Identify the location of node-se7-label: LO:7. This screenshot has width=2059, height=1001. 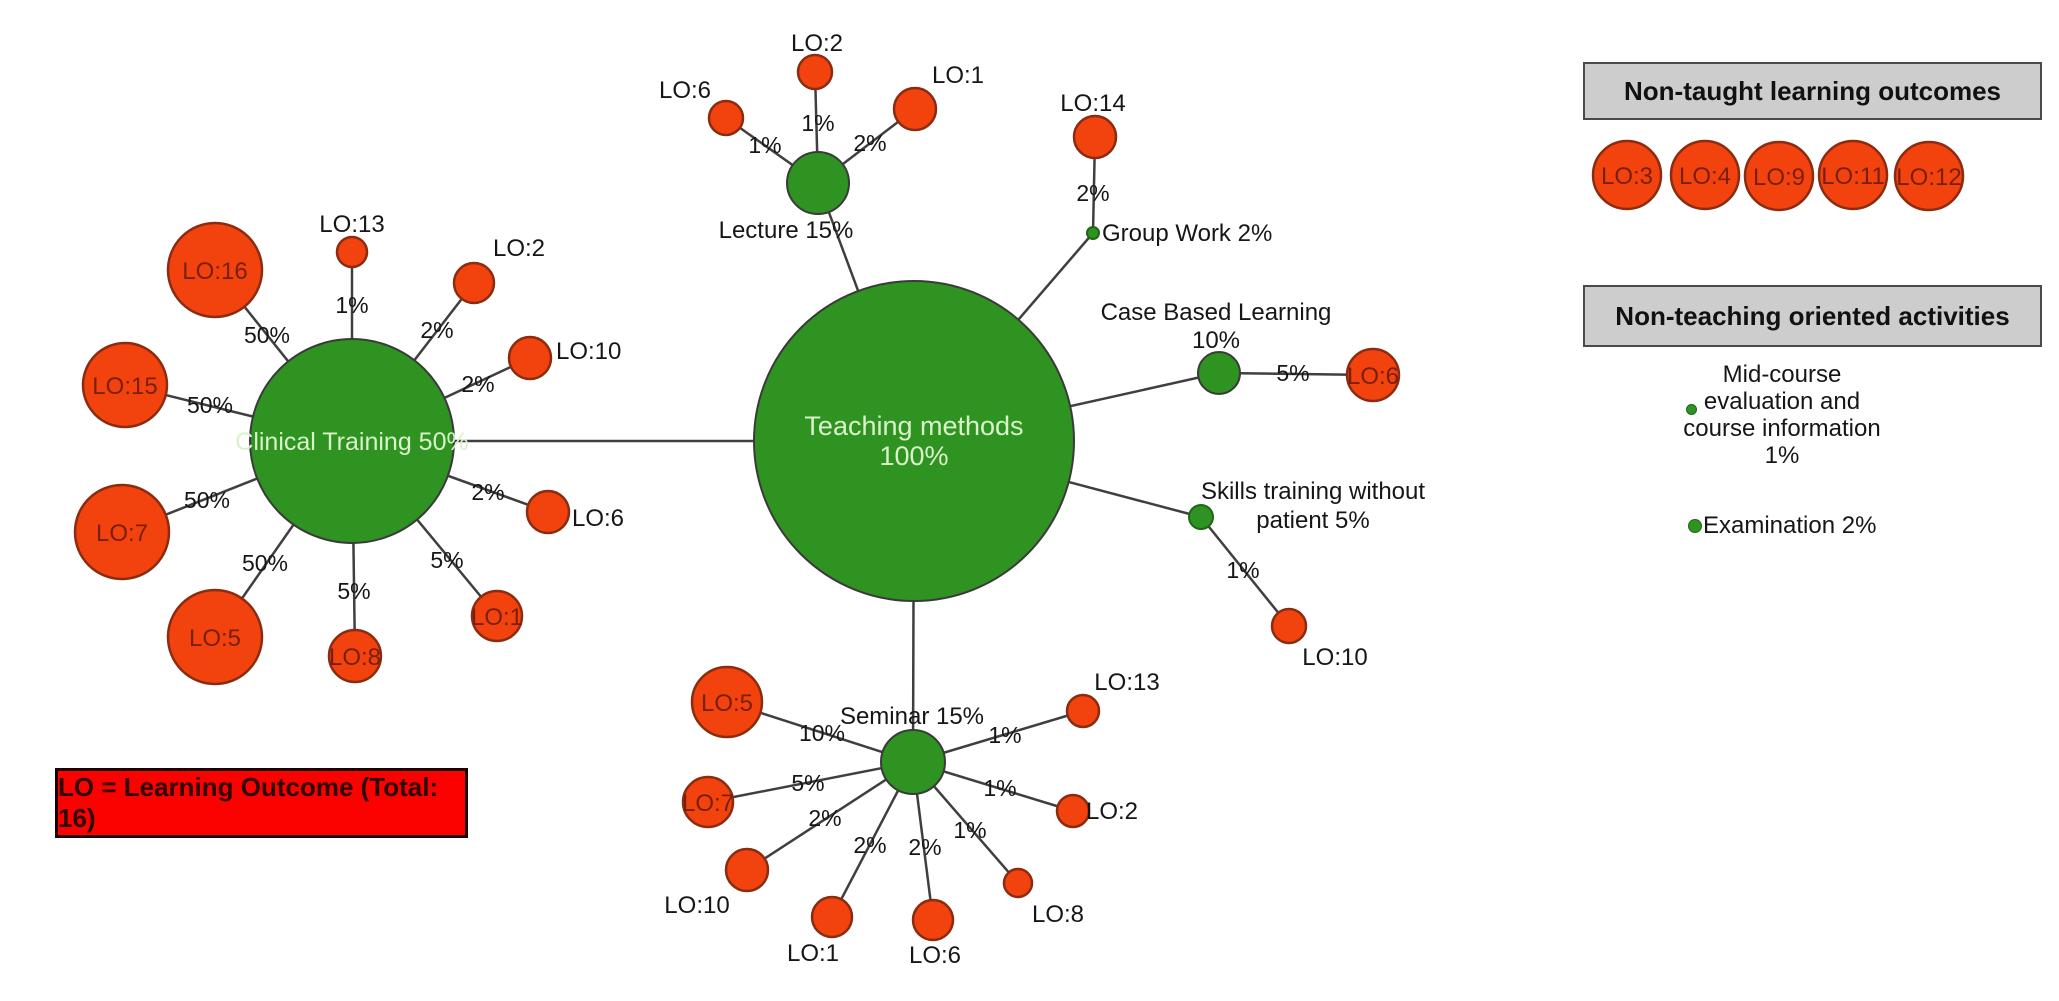
(708, 803).